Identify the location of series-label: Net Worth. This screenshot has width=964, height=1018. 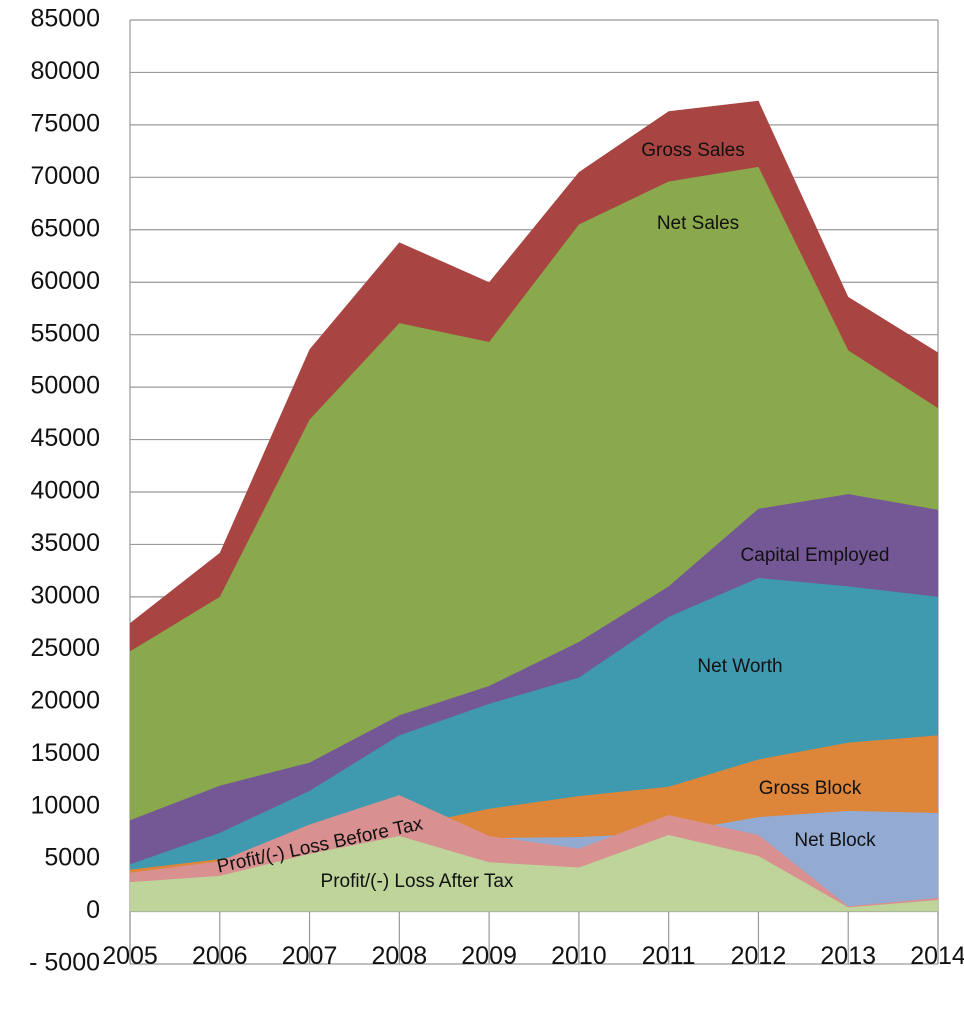
(739, 666).